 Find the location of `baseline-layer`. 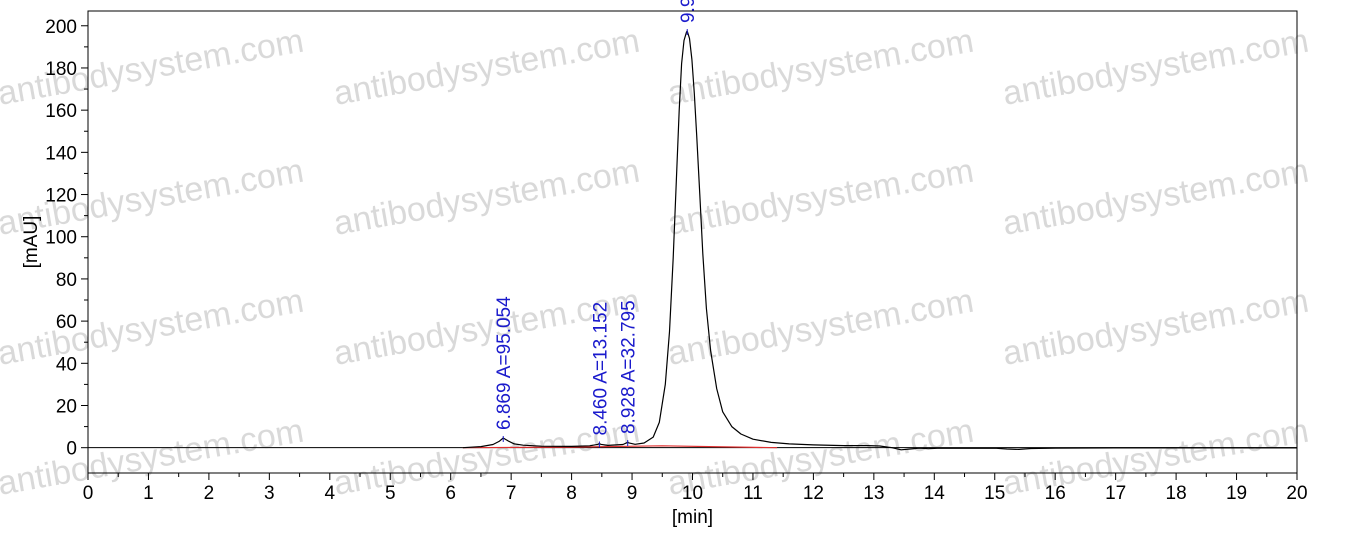

baseline-layer is located at coordinates (620, 447).